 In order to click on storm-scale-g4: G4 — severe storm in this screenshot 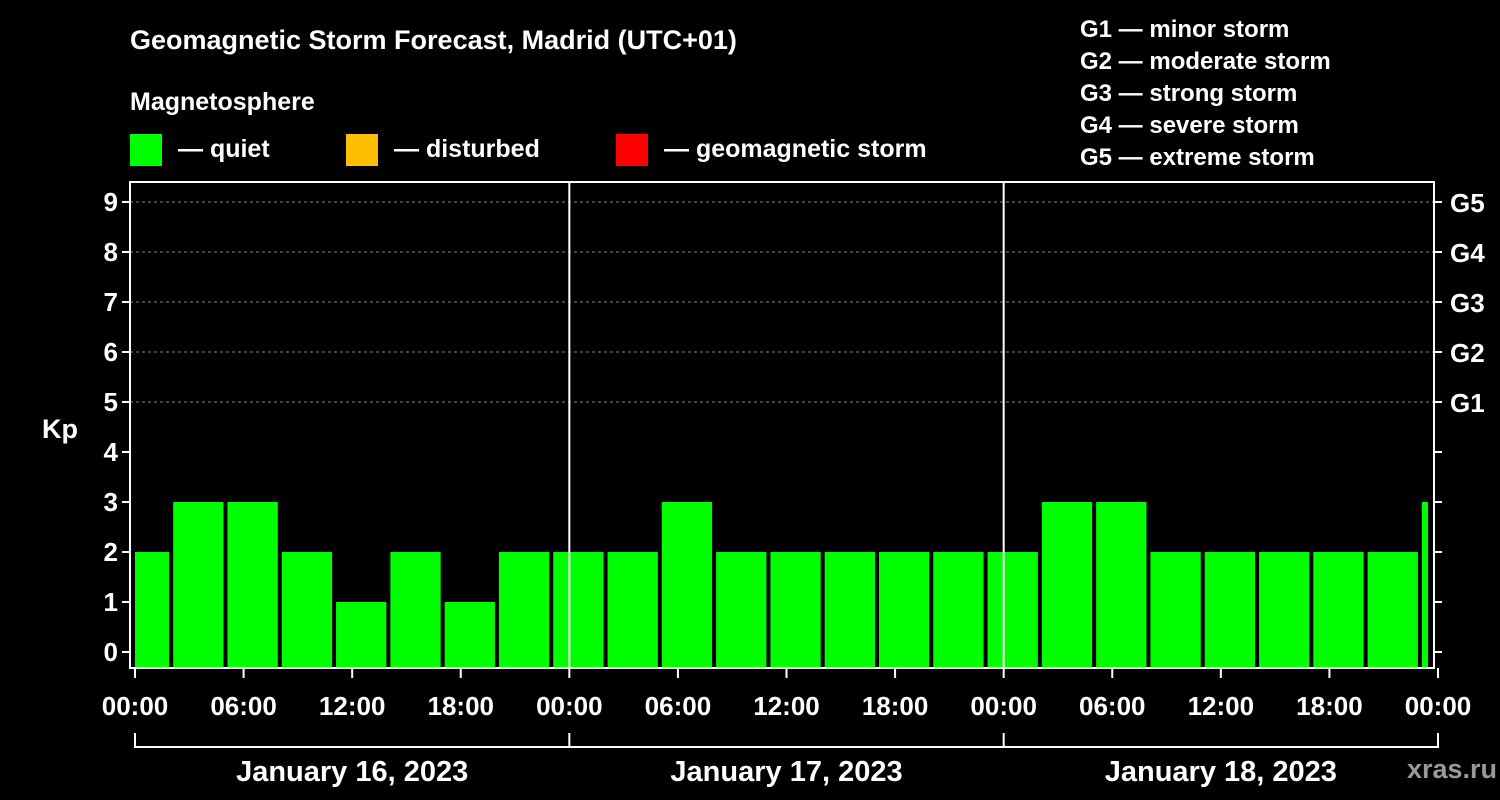, I will do `click(1189, 125)`.